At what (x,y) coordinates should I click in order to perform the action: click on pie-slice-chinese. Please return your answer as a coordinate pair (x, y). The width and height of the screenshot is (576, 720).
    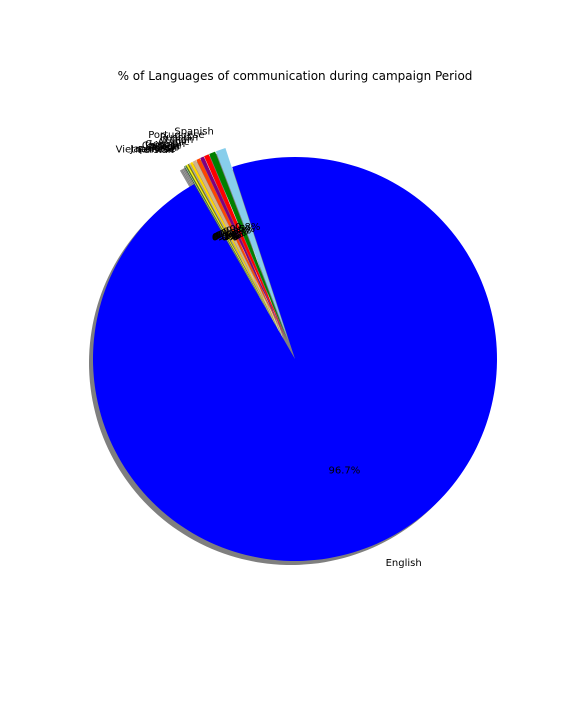
    Looking at the image, I should click on (238, 251).